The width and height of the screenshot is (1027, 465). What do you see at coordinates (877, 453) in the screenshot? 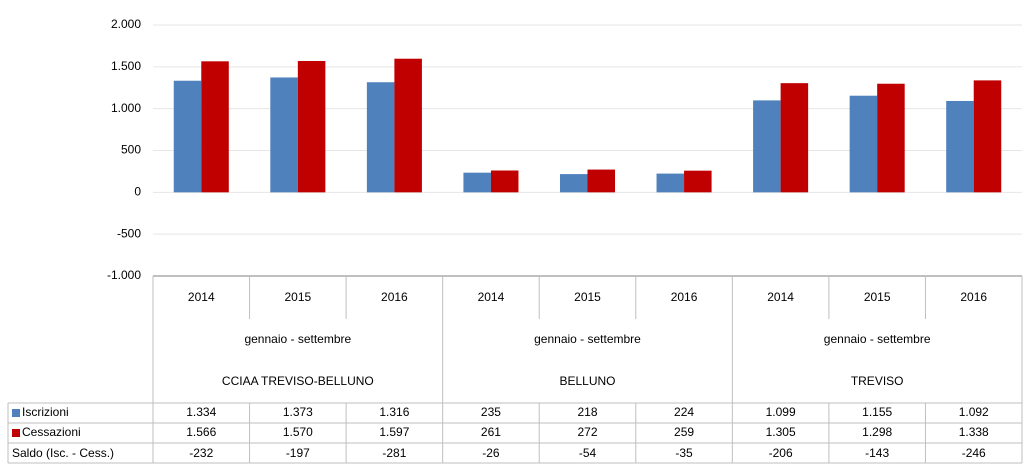
I see `table-value: -143` at bounding box center [877, 453].